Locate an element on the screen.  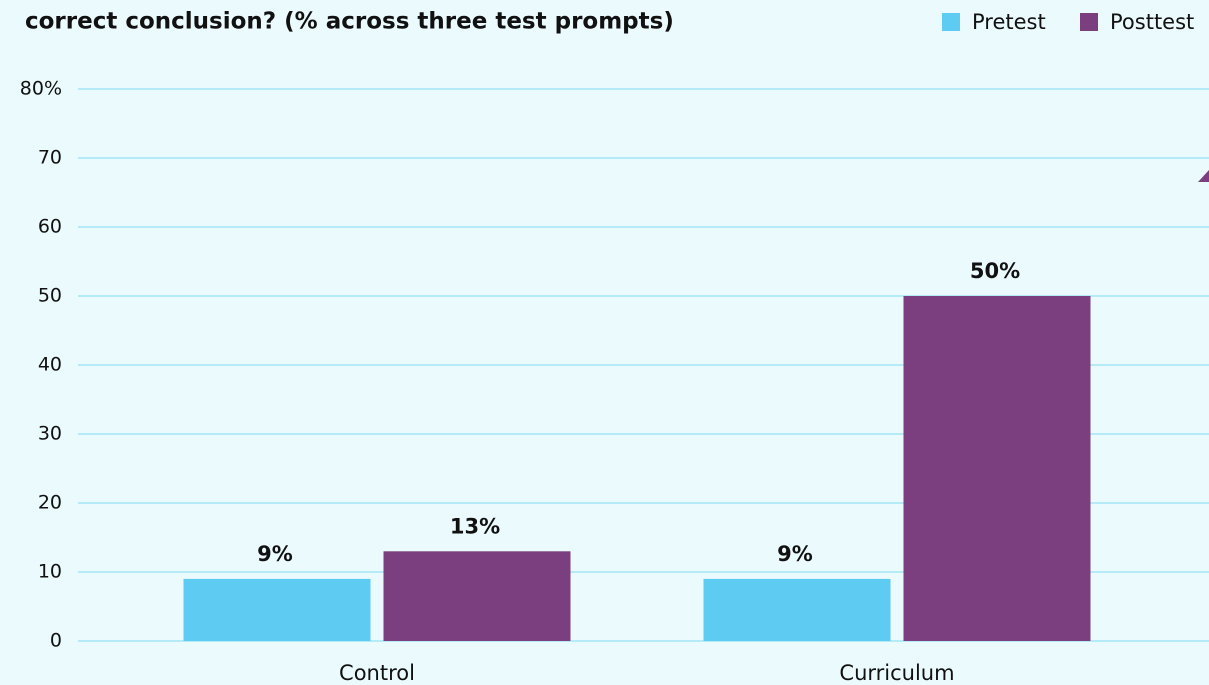
value-label: 50% is located at coordinates (995, 271).